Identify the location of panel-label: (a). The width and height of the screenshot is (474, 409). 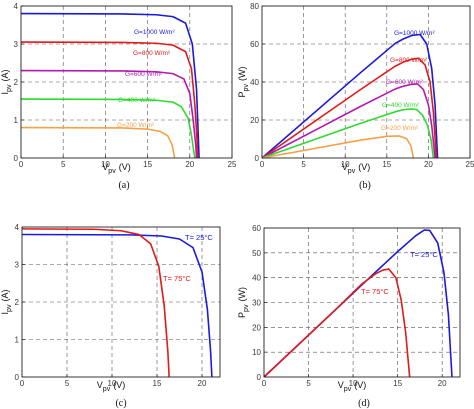
(123, 185).